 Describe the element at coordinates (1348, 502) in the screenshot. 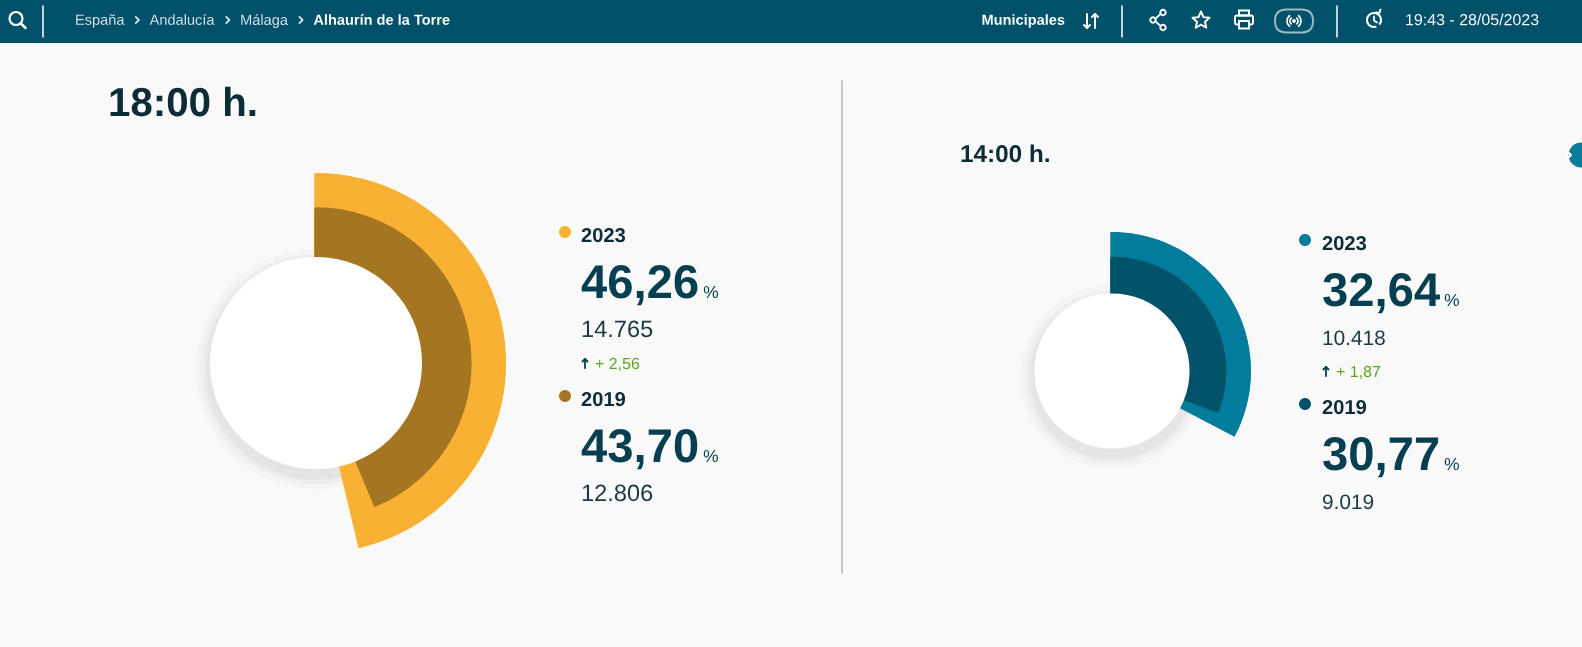

I see `text: 9.019` at that location.